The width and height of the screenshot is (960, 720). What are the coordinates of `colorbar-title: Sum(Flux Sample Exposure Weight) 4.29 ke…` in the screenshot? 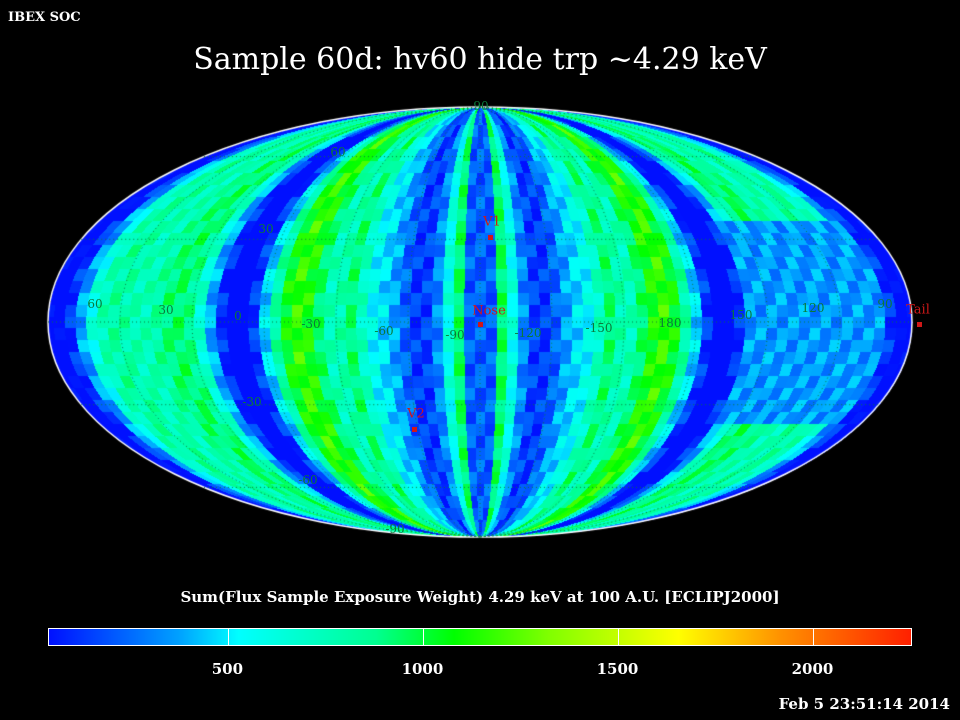 It's located at (480, 597).